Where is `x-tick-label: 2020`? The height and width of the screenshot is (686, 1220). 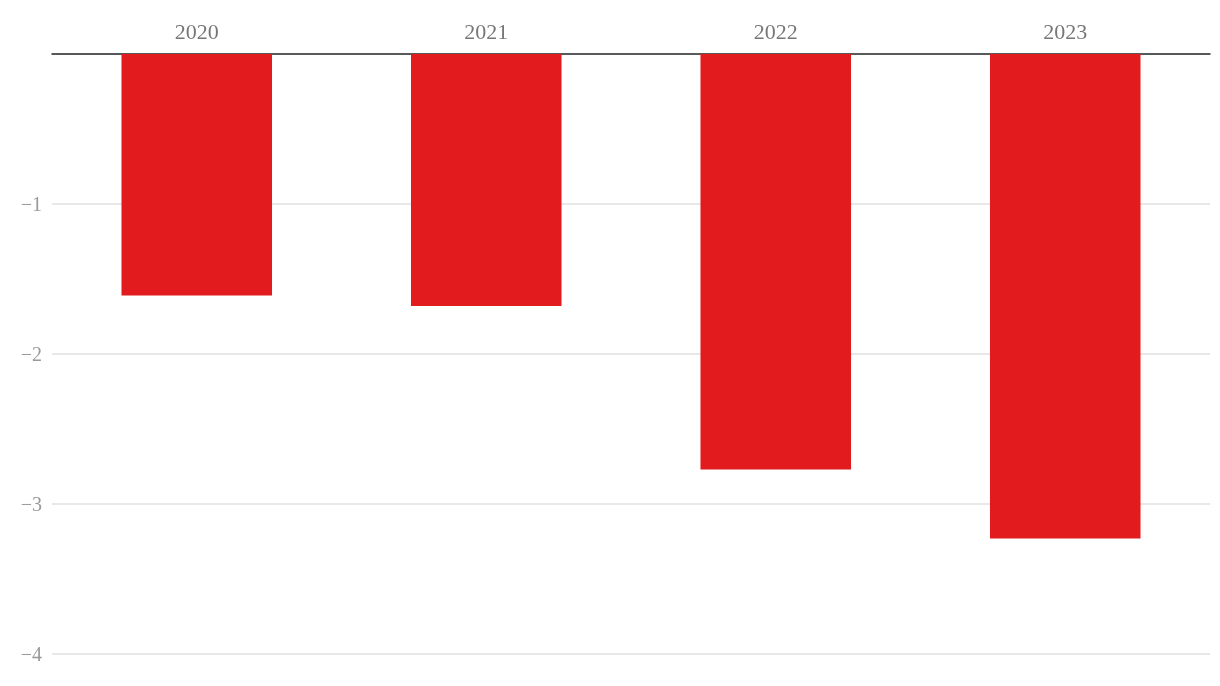
x-tick-label: 2020 is located at coordinates (196, 31).